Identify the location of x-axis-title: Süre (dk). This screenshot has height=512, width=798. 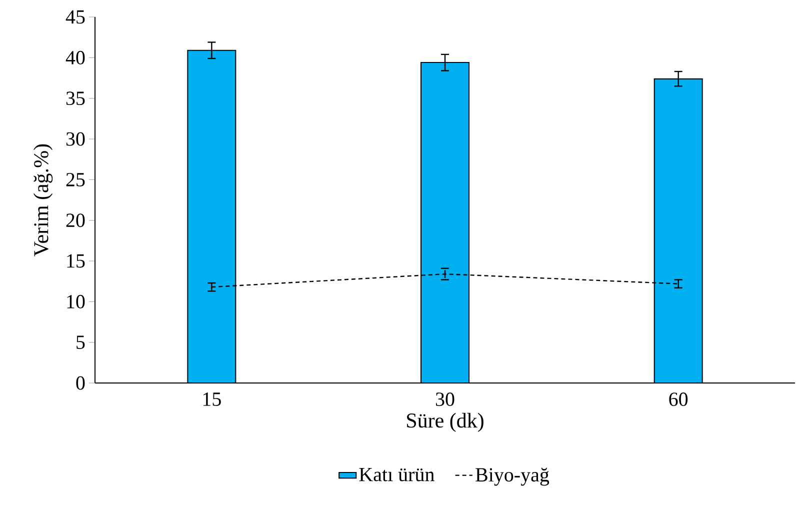
(445, 422).